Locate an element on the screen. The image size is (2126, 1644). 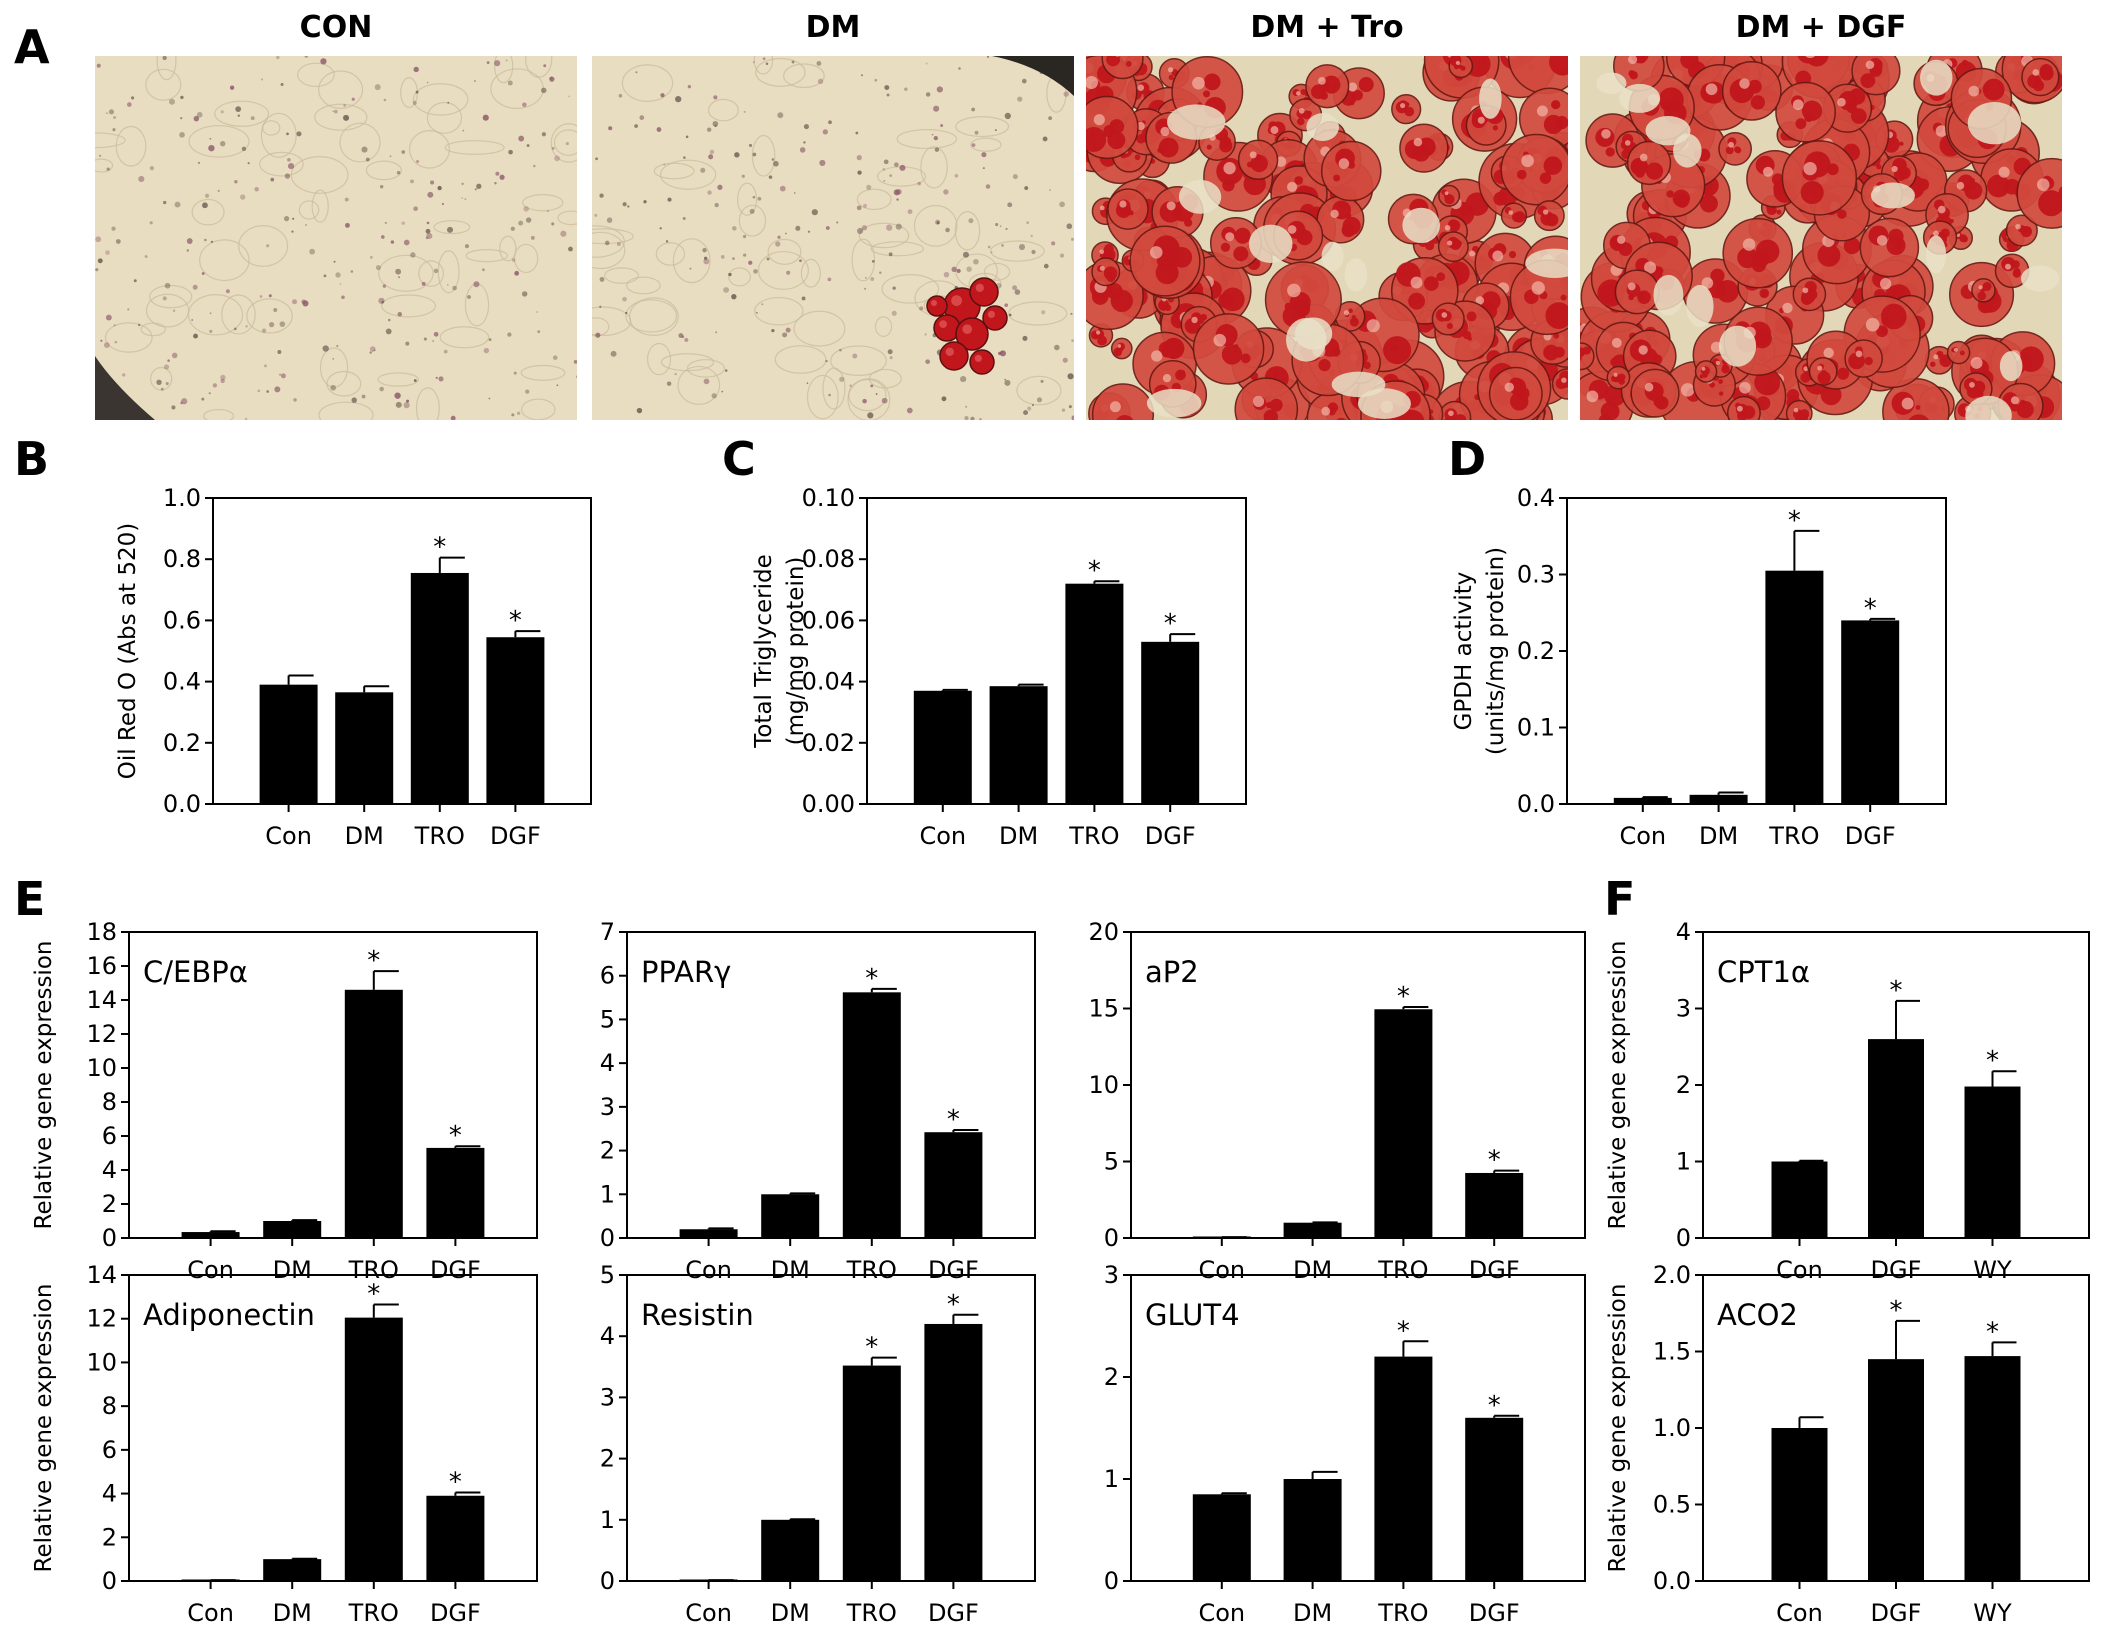
y-tick-label: 0.0 is located at coordinates (1536, 804).